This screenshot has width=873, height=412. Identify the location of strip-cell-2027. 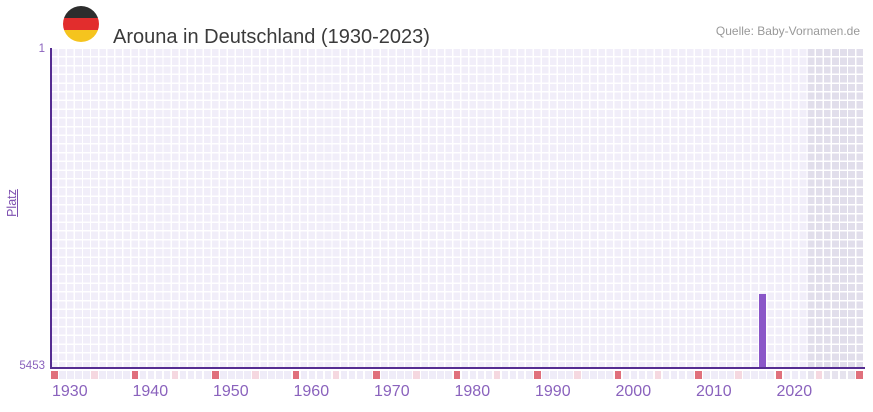
(835, 375).